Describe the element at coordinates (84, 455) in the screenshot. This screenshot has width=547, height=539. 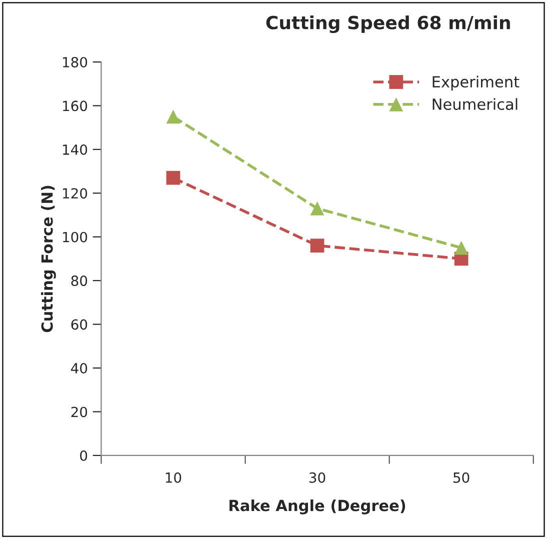
I see `y-tick-label: 0` at that location.